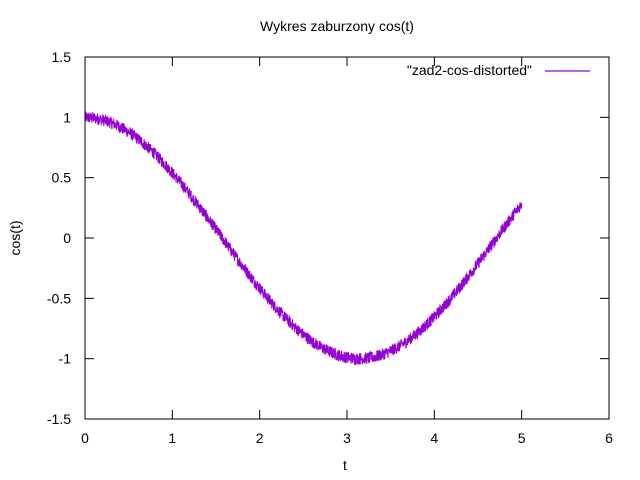  What do you see at coordinates (62, 178) in the screenshot?
I see `y-tick-label: 0.5` at bounding box center [62, 178].